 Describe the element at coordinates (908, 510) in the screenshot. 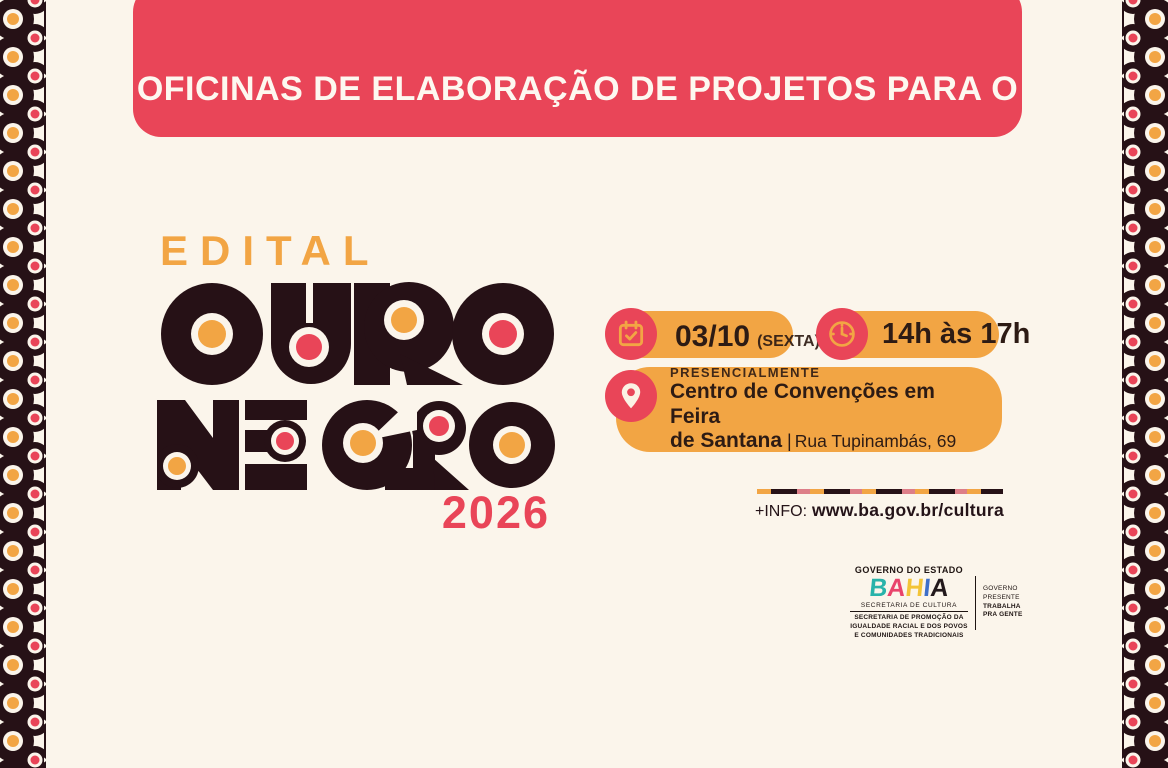

I see `info-url: www.ba.gov.br/cultura` at that location.